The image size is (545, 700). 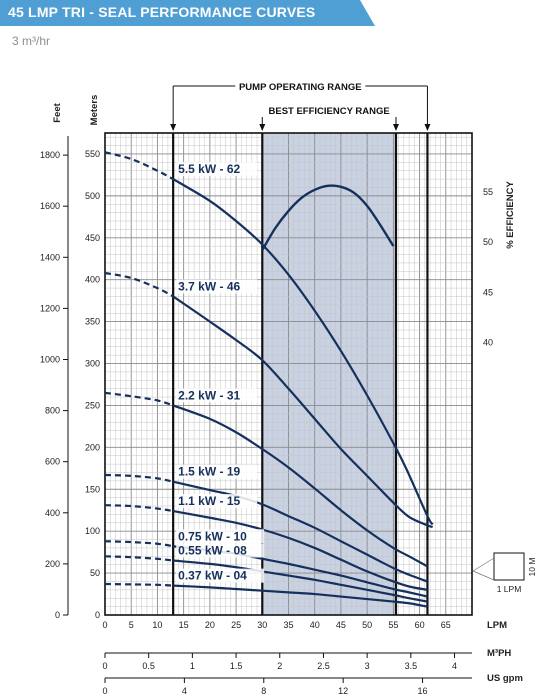 What do you see at coordinates (300, 486) in the screenshot?
I see `curve-2-solid` at bounding box center [300, 486].